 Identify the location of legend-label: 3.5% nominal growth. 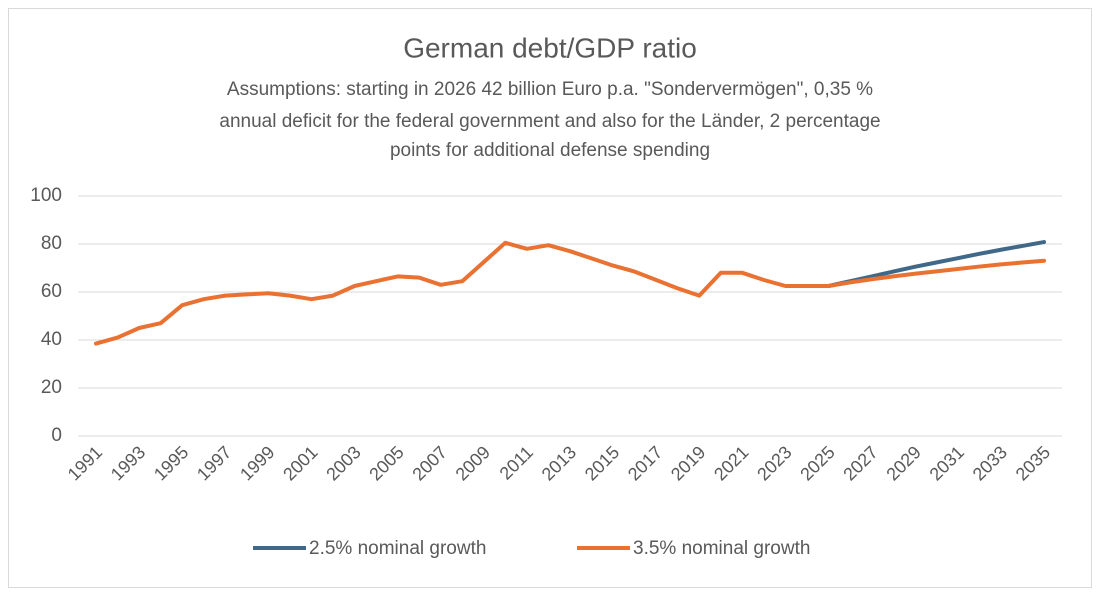
(721, 548).